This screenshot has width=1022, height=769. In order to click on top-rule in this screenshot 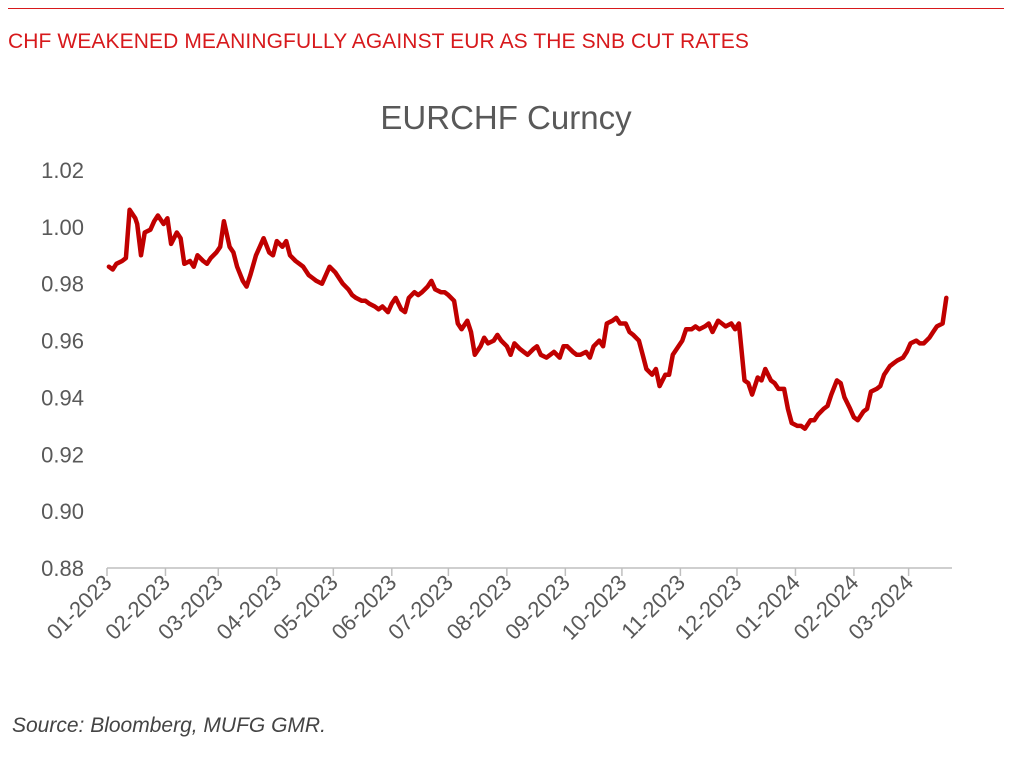, I will do `click(506, 8)`.